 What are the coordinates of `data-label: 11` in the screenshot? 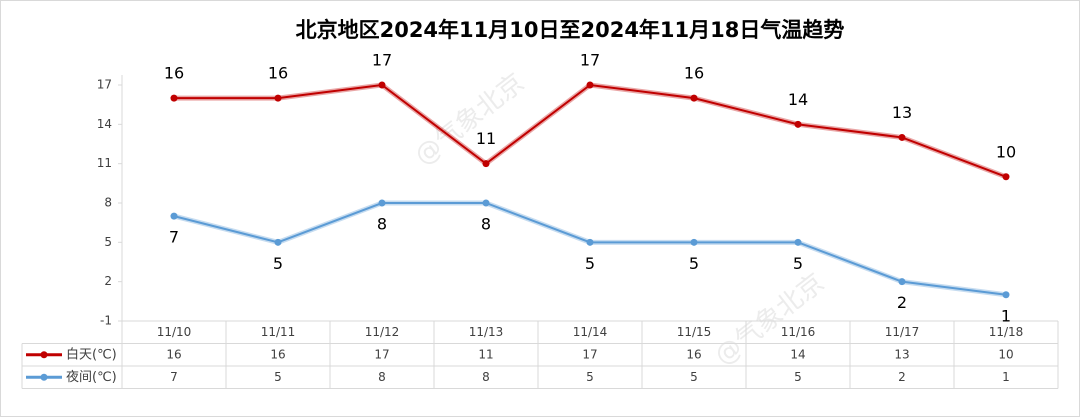 It's located at (486, 138).